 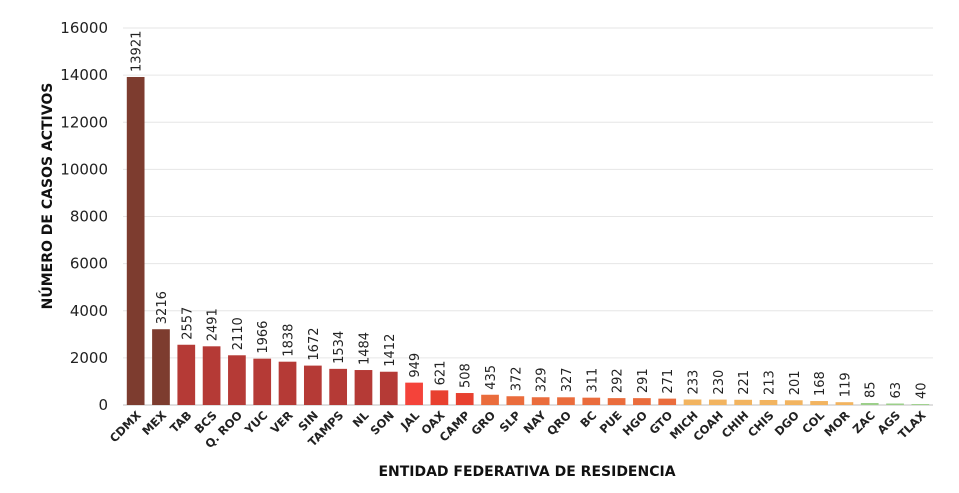 What do you see at coordinates (381, 422) in the screenshot?
I see `x-tick-label: SON` at bounding box center [381, 422].